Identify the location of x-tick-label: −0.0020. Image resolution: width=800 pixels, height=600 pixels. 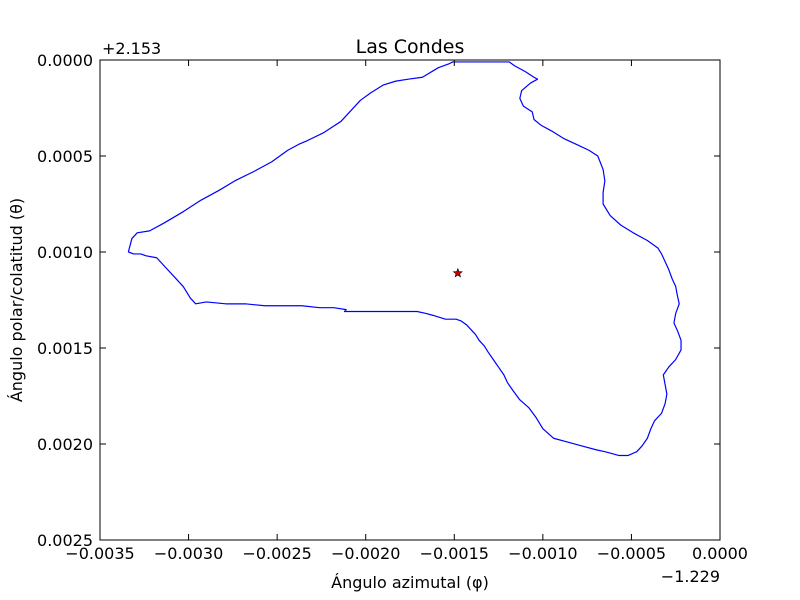
(365, 553).